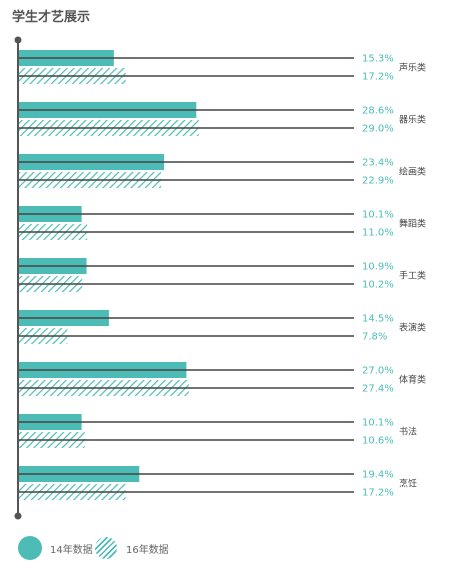  I want to click on value-label-16-9: 17.2%, so click(378, 493).